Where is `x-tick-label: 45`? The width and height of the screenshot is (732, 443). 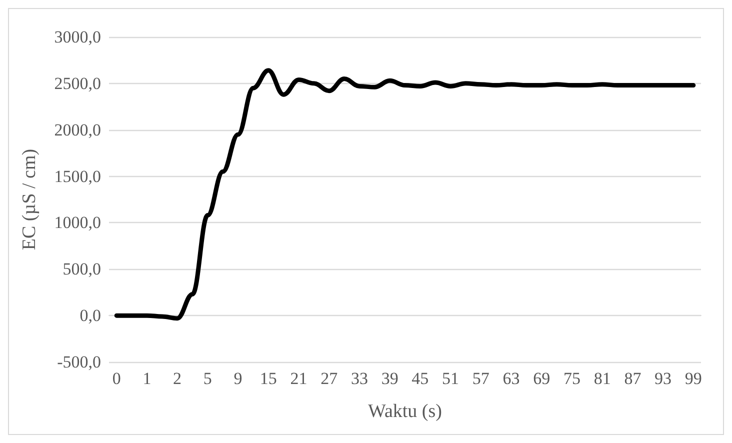
x-tick-label: 45 is located at coordinates (420, 378).